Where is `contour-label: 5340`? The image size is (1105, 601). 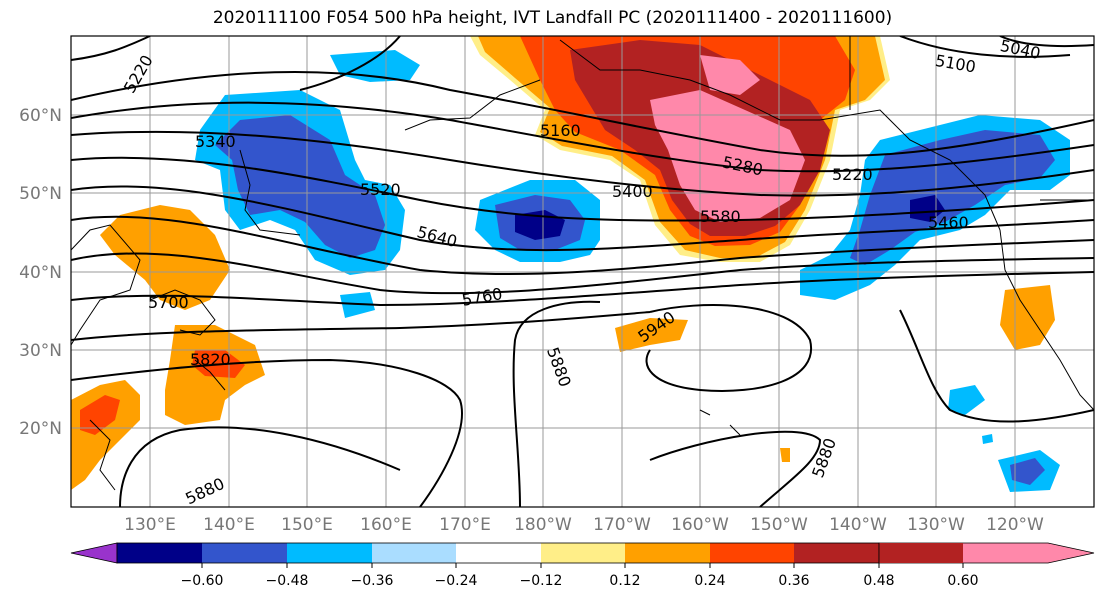 contour-label: 5340 is located at coordinates (215, 141).